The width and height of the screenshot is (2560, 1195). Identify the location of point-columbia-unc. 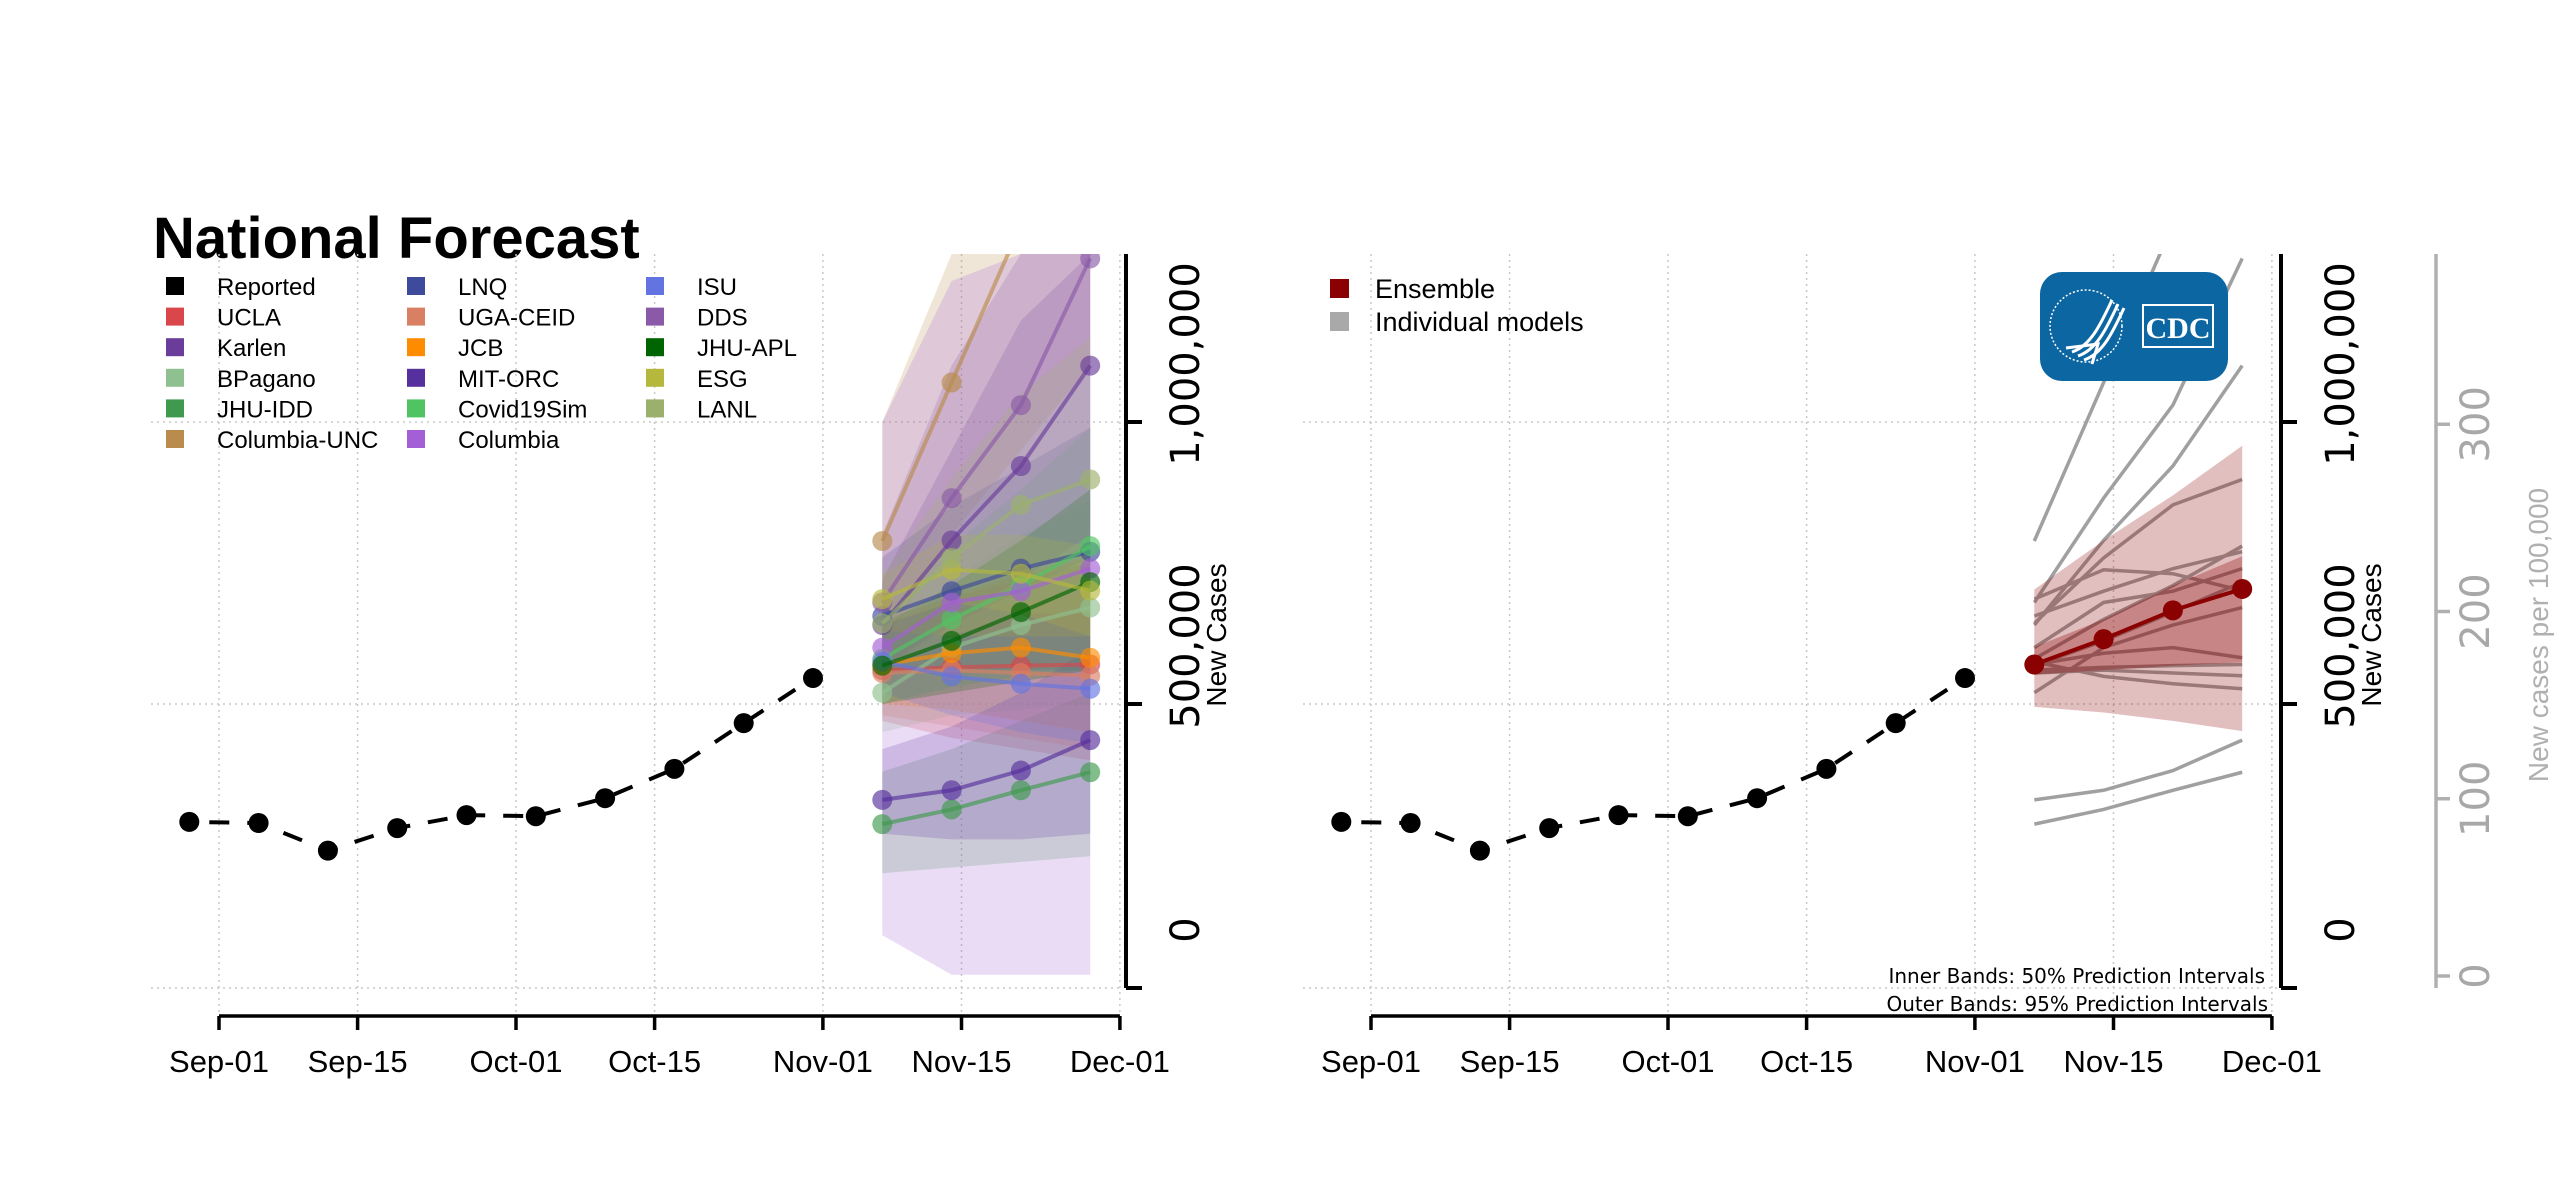
(1090, 55).